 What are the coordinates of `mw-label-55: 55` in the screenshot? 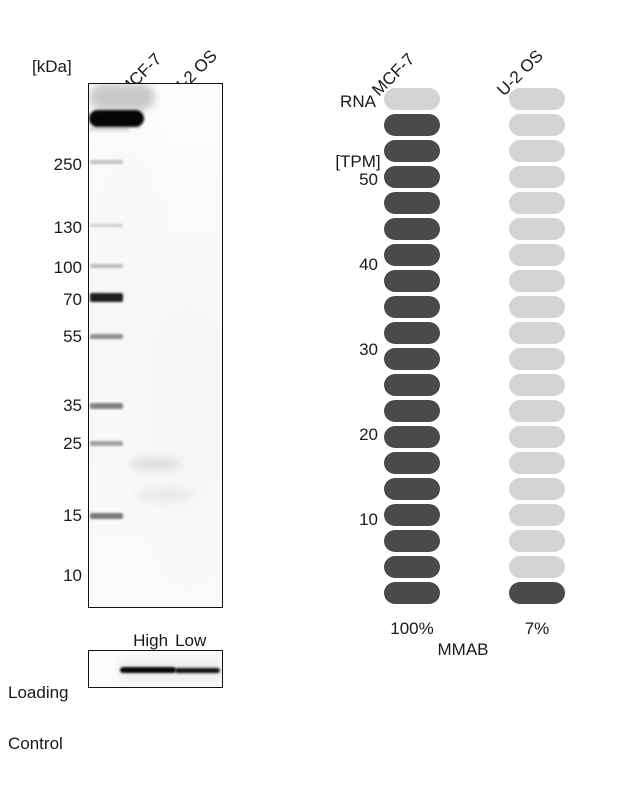 It's located at (72, 336).